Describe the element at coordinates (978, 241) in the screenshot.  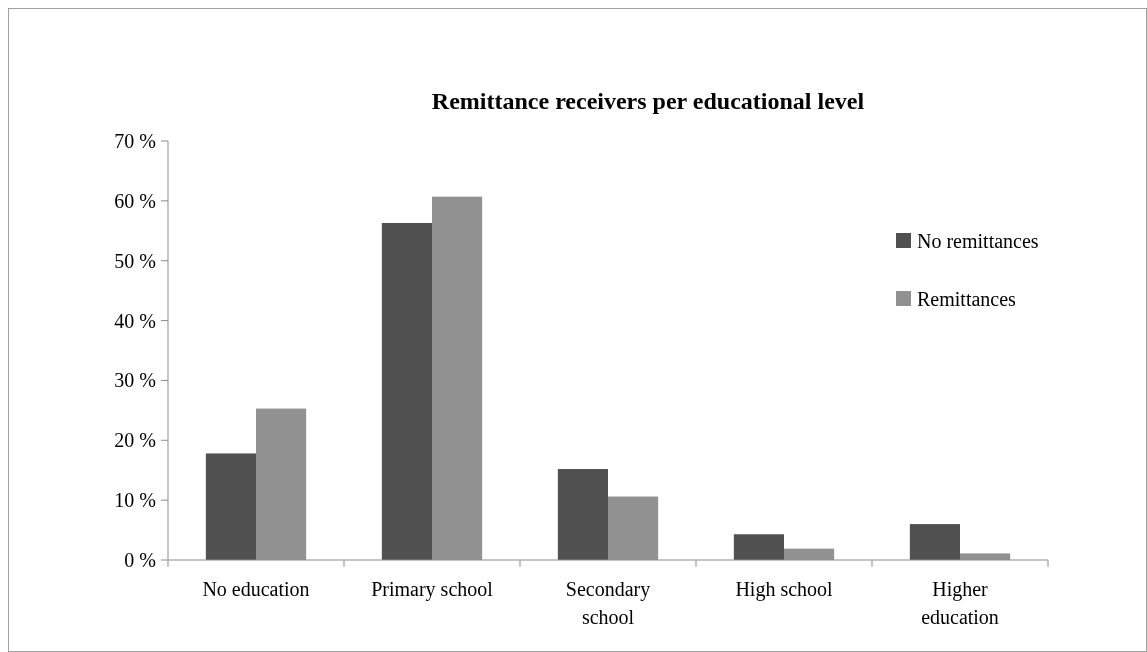
I see `legend-label: No remittances` at that location.